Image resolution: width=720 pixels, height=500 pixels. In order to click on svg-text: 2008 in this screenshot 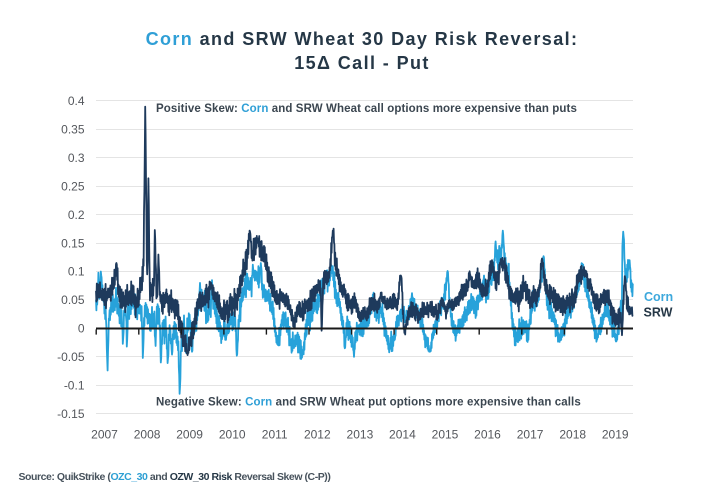, I will do `click(147, 435)`.